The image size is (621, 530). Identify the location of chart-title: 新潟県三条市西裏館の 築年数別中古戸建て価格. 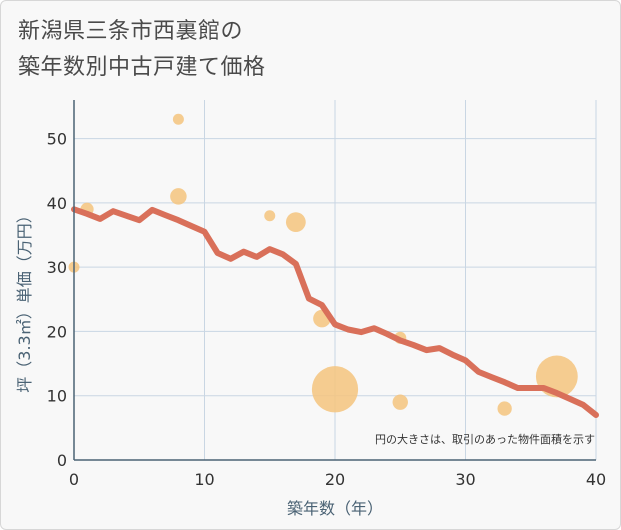
(142, 50).